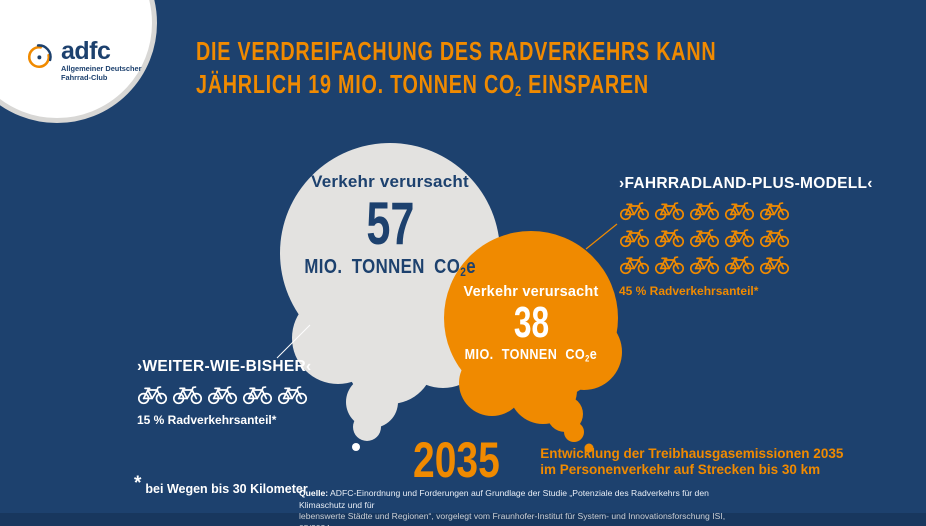 The height and width of the screenshot is (526, 926). I want to click on bike-pictograms-orange, so click(708, 238).